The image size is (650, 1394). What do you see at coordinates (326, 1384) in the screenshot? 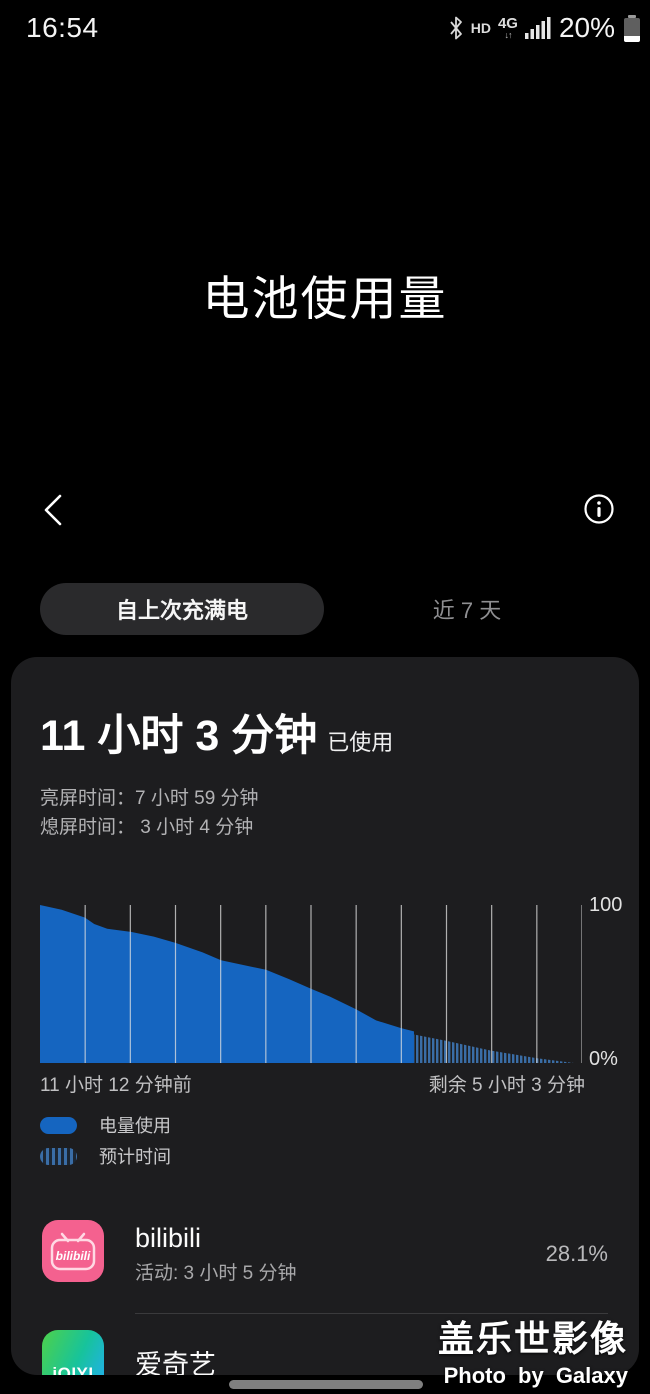
I see `navigation-handle` at bounding box center [326, 1384].